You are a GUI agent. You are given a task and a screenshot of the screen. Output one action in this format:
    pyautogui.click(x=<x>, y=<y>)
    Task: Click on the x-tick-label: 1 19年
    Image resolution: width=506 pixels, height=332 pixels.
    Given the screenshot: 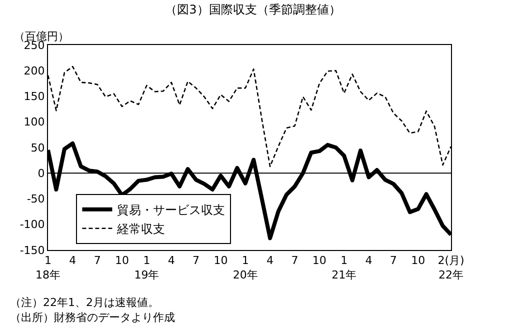 What is the action you would take?
    pyautogui.click(x=147, y=268)
    